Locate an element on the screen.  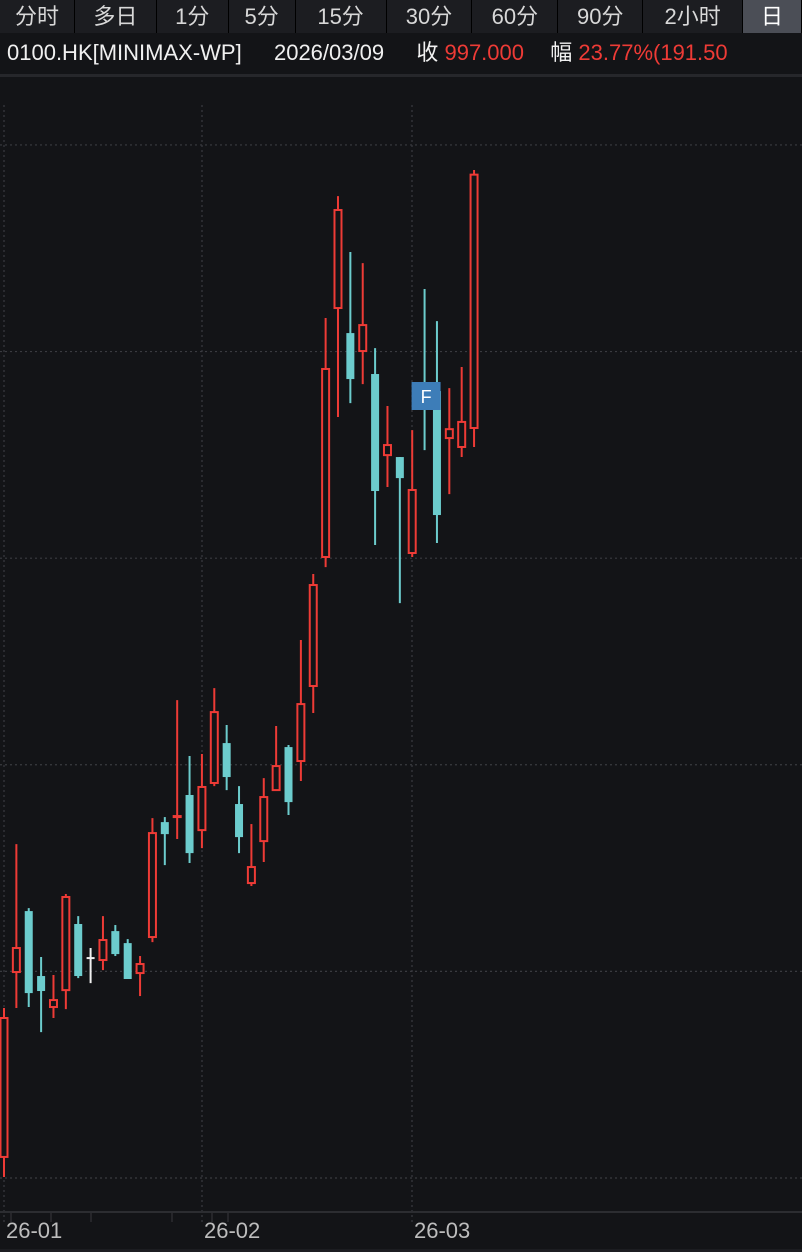
tab-1min: 1分 is located at coordinates (192, 16).